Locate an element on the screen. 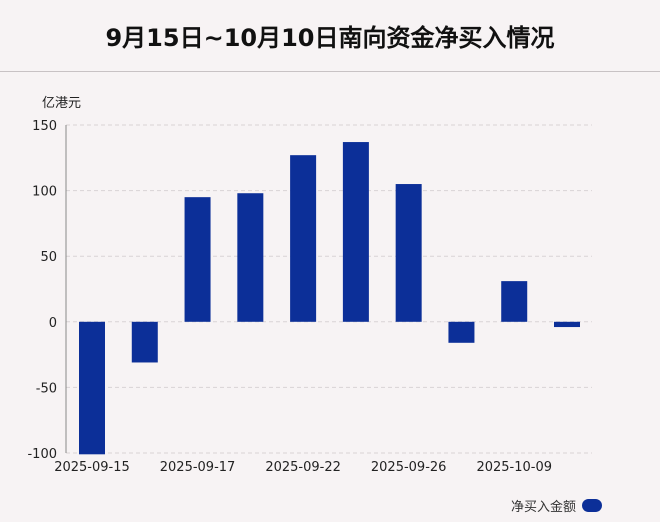  y-axis-unit-label: 亿港元 is located at coordinates (61, 103).